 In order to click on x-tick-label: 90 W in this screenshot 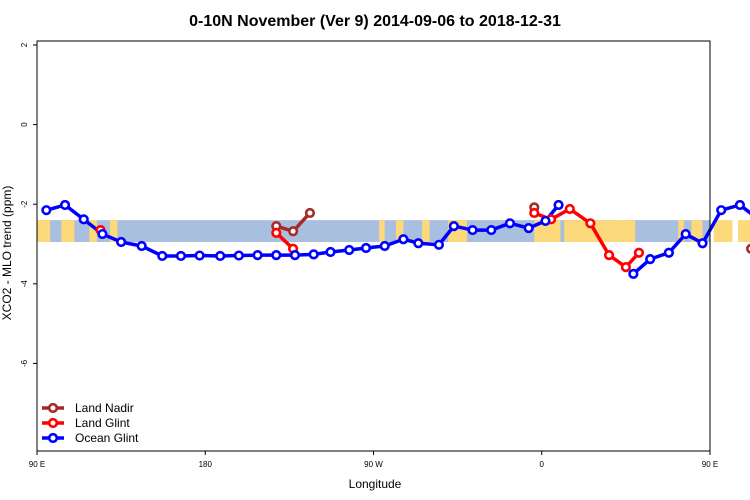, I will do `click(373, 464)`.